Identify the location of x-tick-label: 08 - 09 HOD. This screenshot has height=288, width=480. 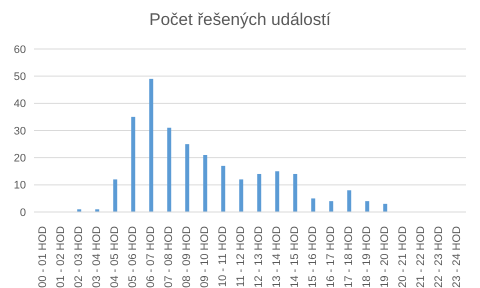
(187, 257).